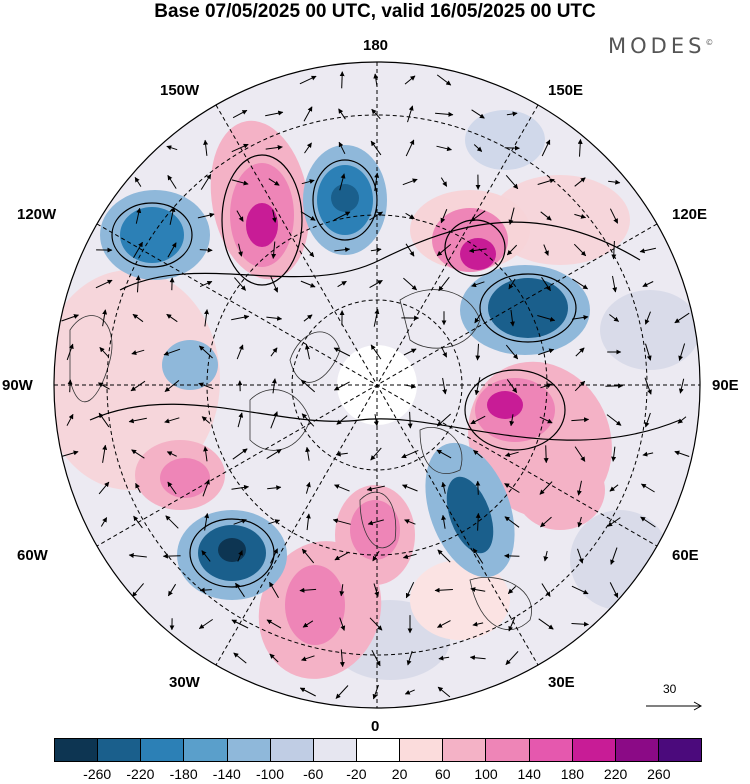 This screenshot has height=784, width=750. What do you see at coordinates (400, 774) in the screenshot?
I see `colorbar-tick-label: 20` at bounding box center [400, 774].